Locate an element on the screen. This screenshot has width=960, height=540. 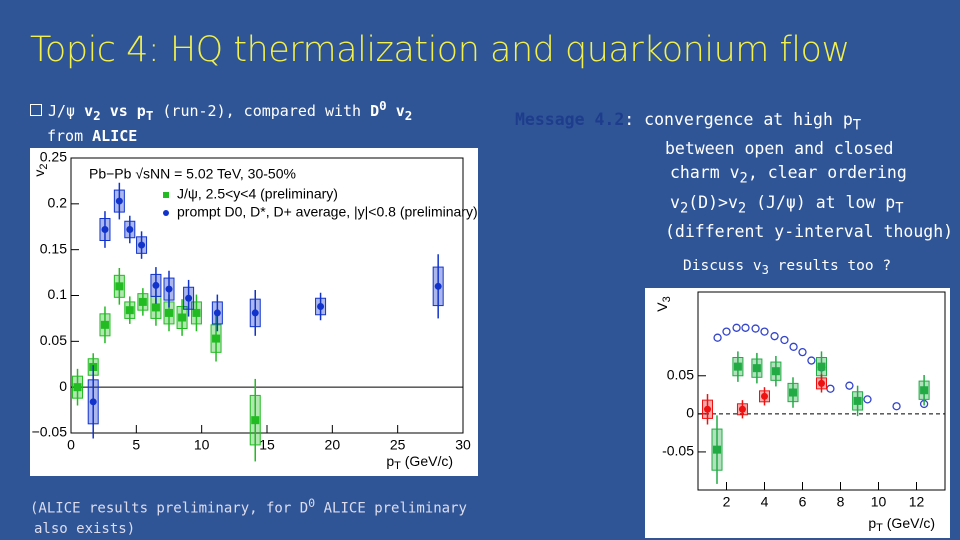
plot-frame is located at coordinates (821, 391).